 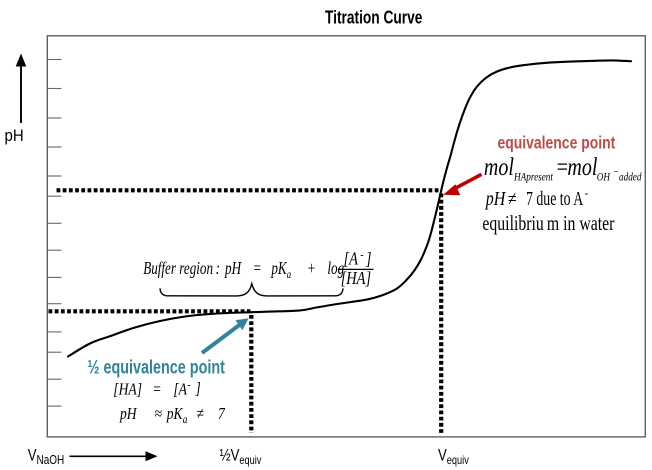 I want to click on svg-text:[HA]=[A-]: [HA] = [A-], so click(x=156, y=389).